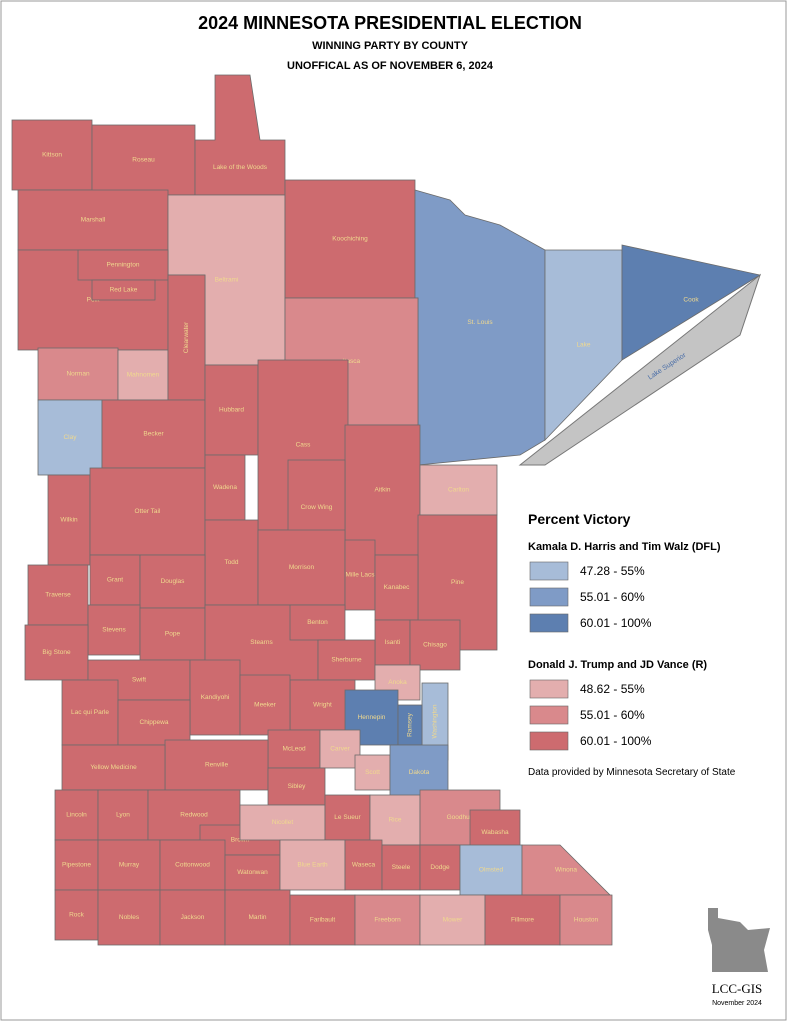 The image size is (787, 1021). I want to click on county-label: Aitkin, so click(383, 490).